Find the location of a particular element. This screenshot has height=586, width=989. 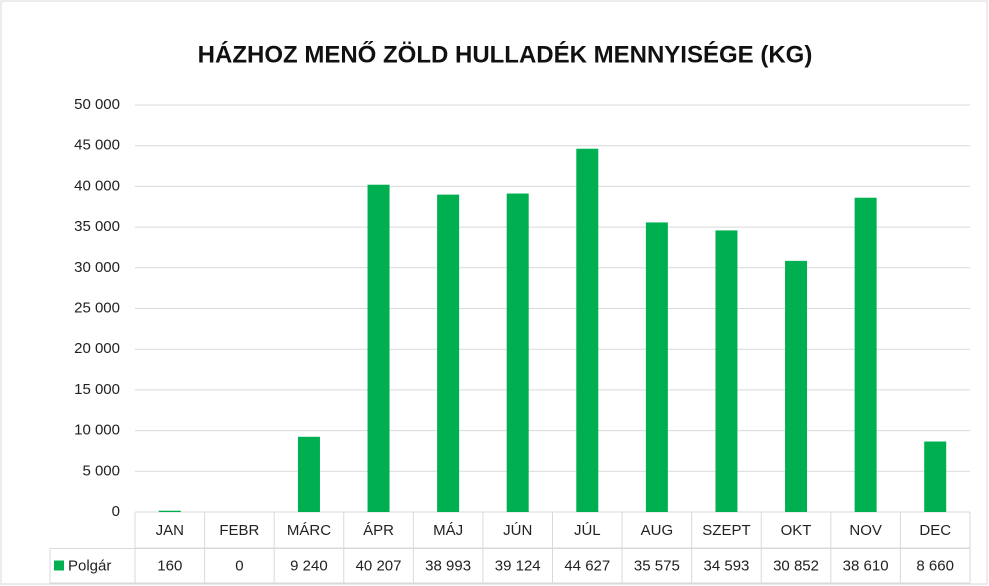

y-tick-label: 15 000 is located at coordinates (97, 389).